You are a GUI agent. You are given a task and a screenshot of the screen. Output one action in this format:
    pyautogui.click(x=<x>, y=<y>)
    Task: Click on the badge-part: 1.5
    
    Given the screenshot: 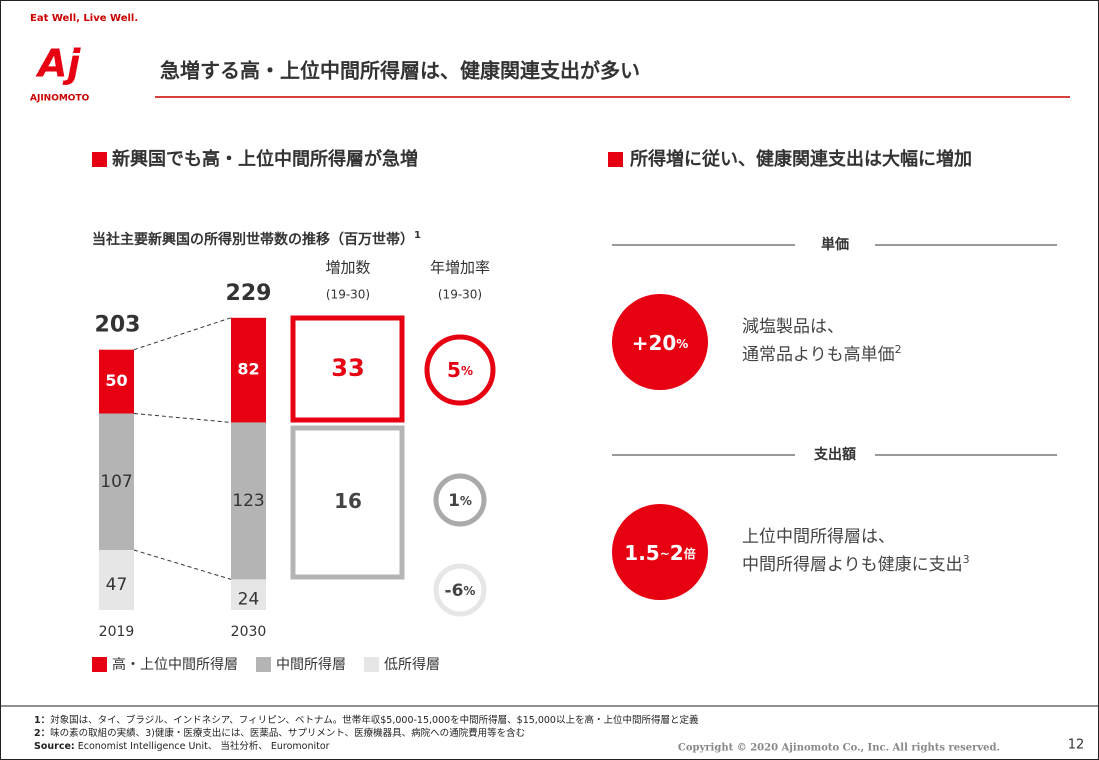 What is the action you would take?
    pyautogui.click(x=641, y=553)
    